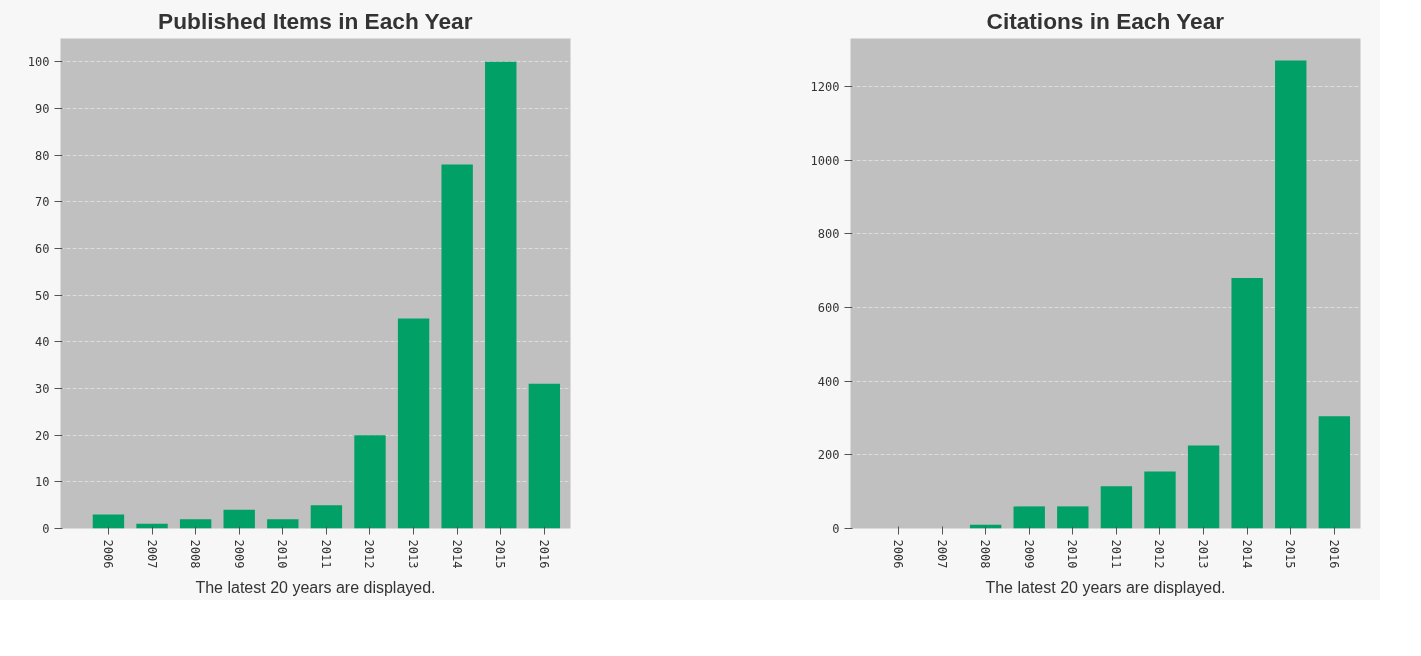 Image resolution: width=1421 pixels, height=656 pixels. Describe the element at coordinates (825, 86) in the screenshot. I see `y-tick-label: 1200` at that location.